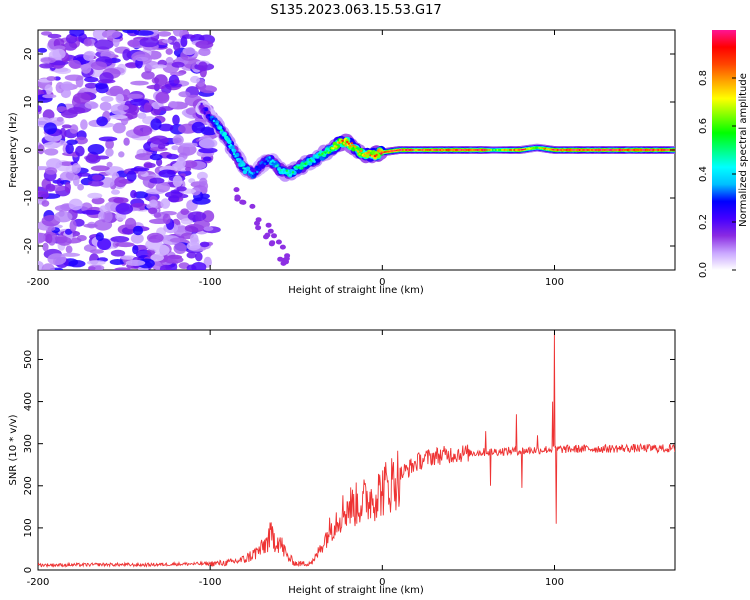  What do you see at coordinates (28, 246) in the screenshot?
I see `y-tick-label: -20` at bounding box center [28, 246].